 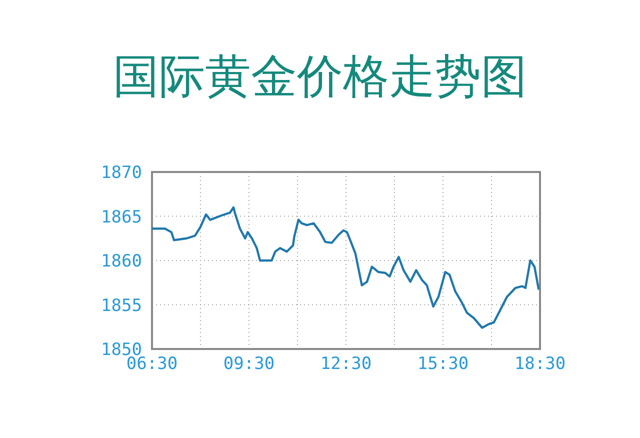 I want to click on x-tick-label: 12:30, so click(x=346, y=364).